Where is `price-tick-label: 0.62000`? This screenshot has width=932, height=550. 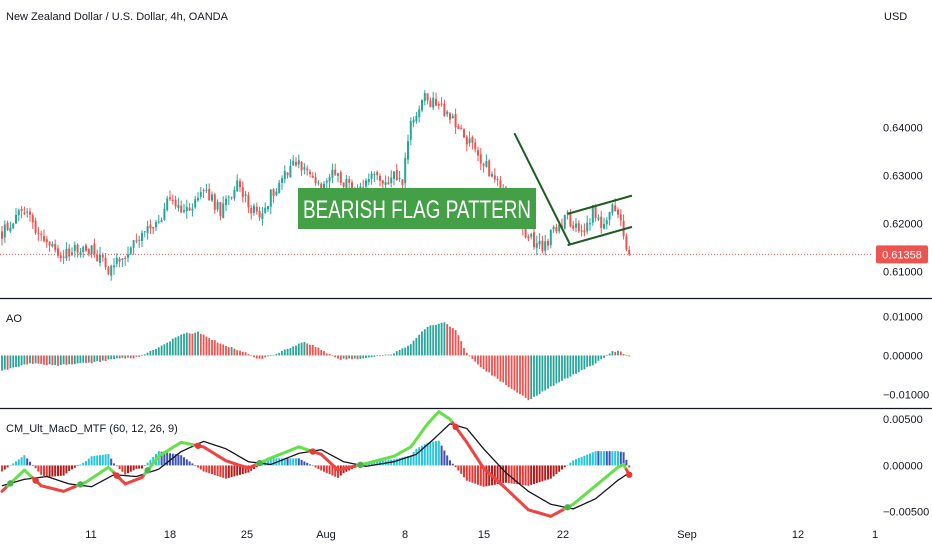 price-tick-label: 0.62000 is located at coordinates (903, 225).